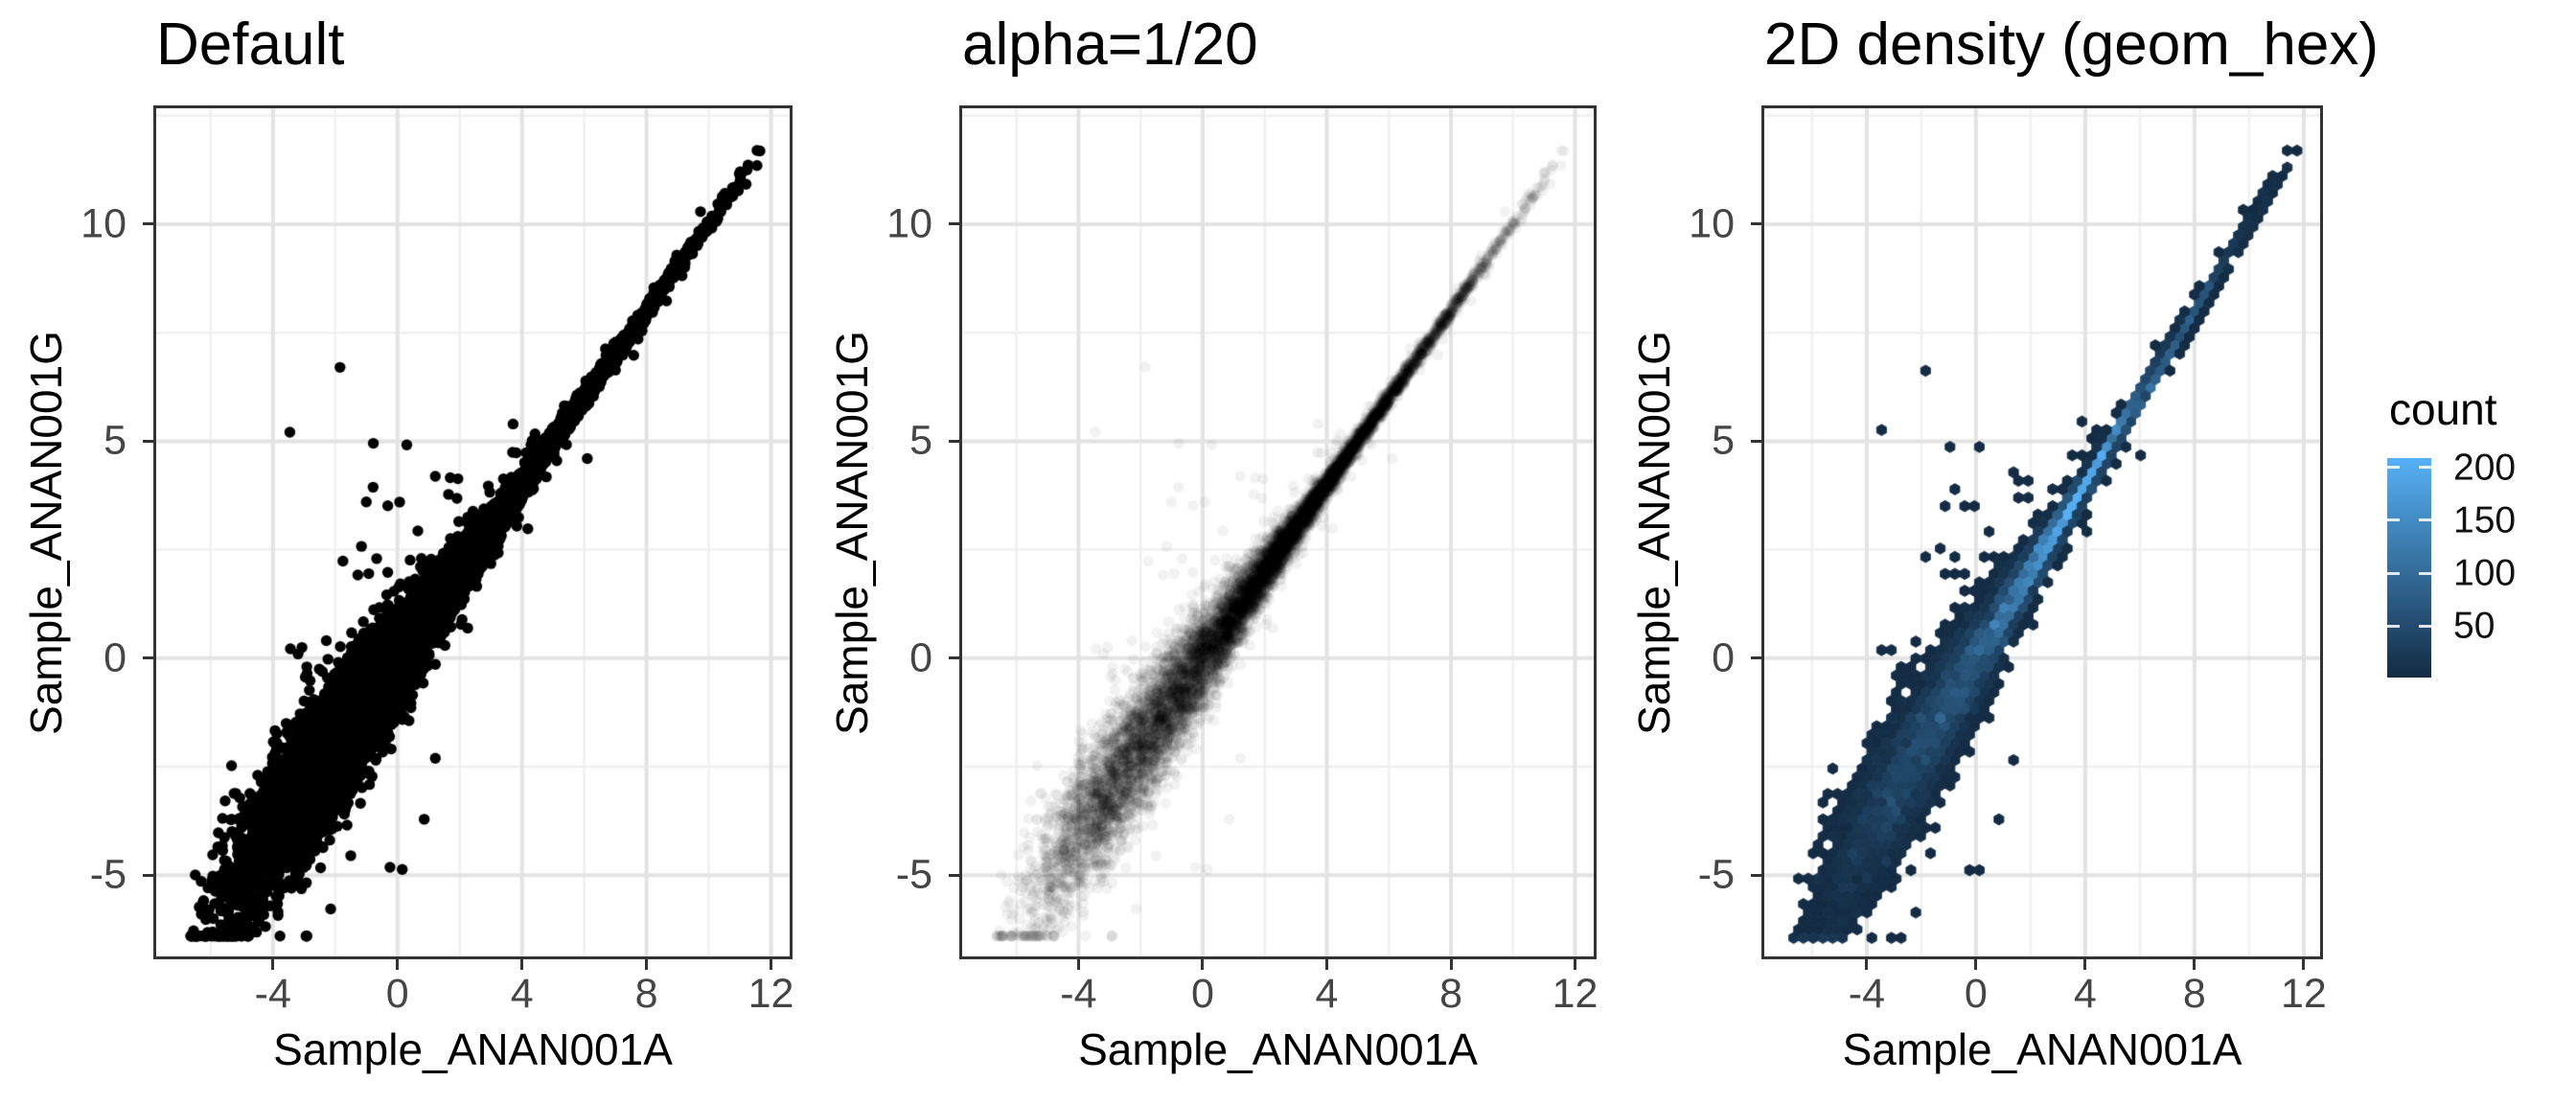  What do you see at coordinates (2485, 520) in the screenshot?
I see `legend-tick-label: 150` at bounding box center [2485, 520].